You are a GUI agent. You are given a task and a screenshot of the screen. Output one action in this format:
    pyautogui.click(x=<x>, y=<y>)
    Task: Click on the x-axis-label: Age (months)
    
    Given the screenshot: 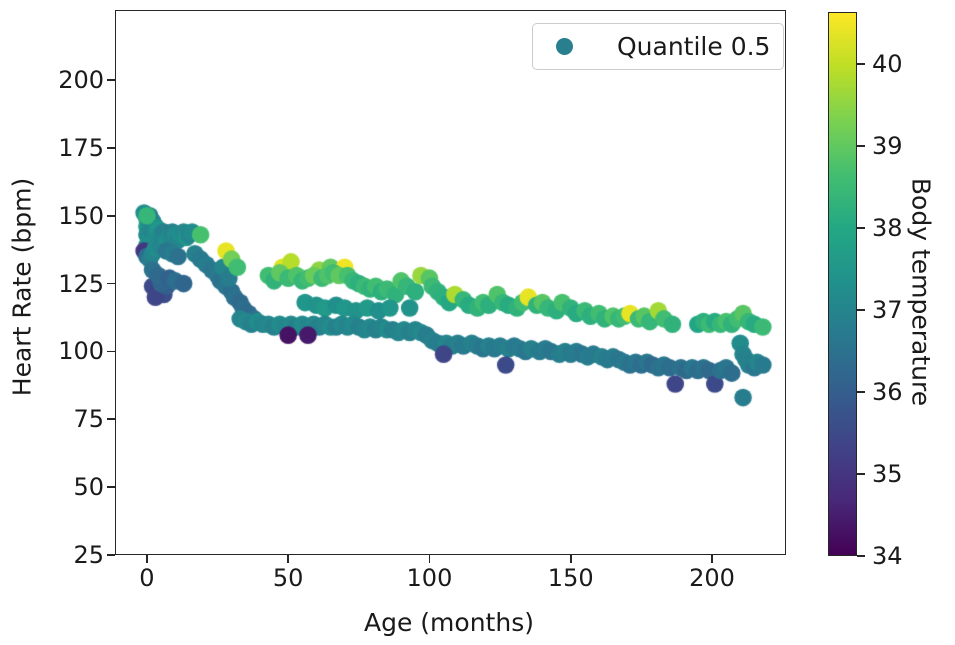 What is the action you would take?
    pyautogui.click(x=449, y=622)
    